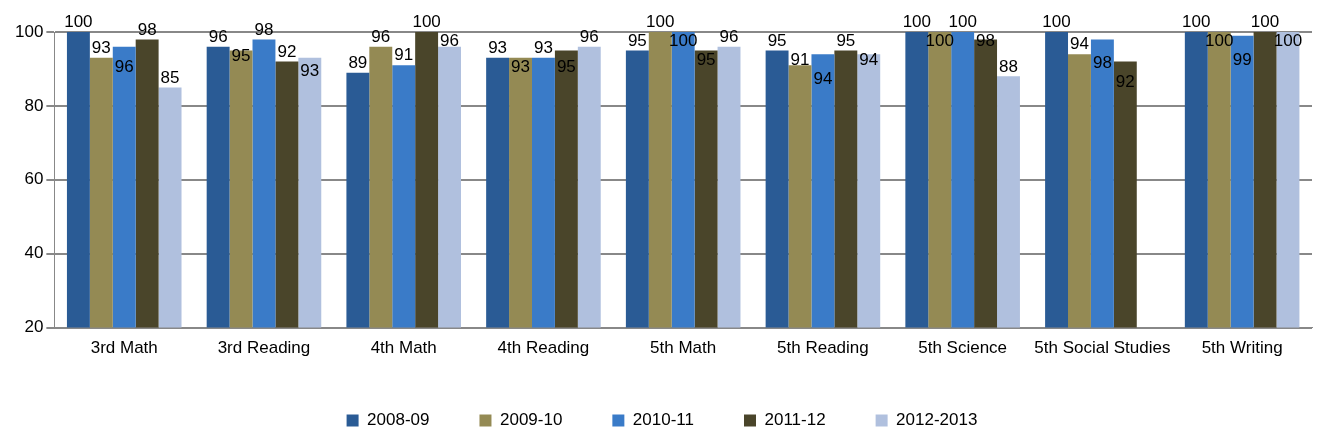 The image size is (1330, 447). Describe the element at coordinates (34, 105) in the screenshot. I see `y-tick-label: 80` at that location.